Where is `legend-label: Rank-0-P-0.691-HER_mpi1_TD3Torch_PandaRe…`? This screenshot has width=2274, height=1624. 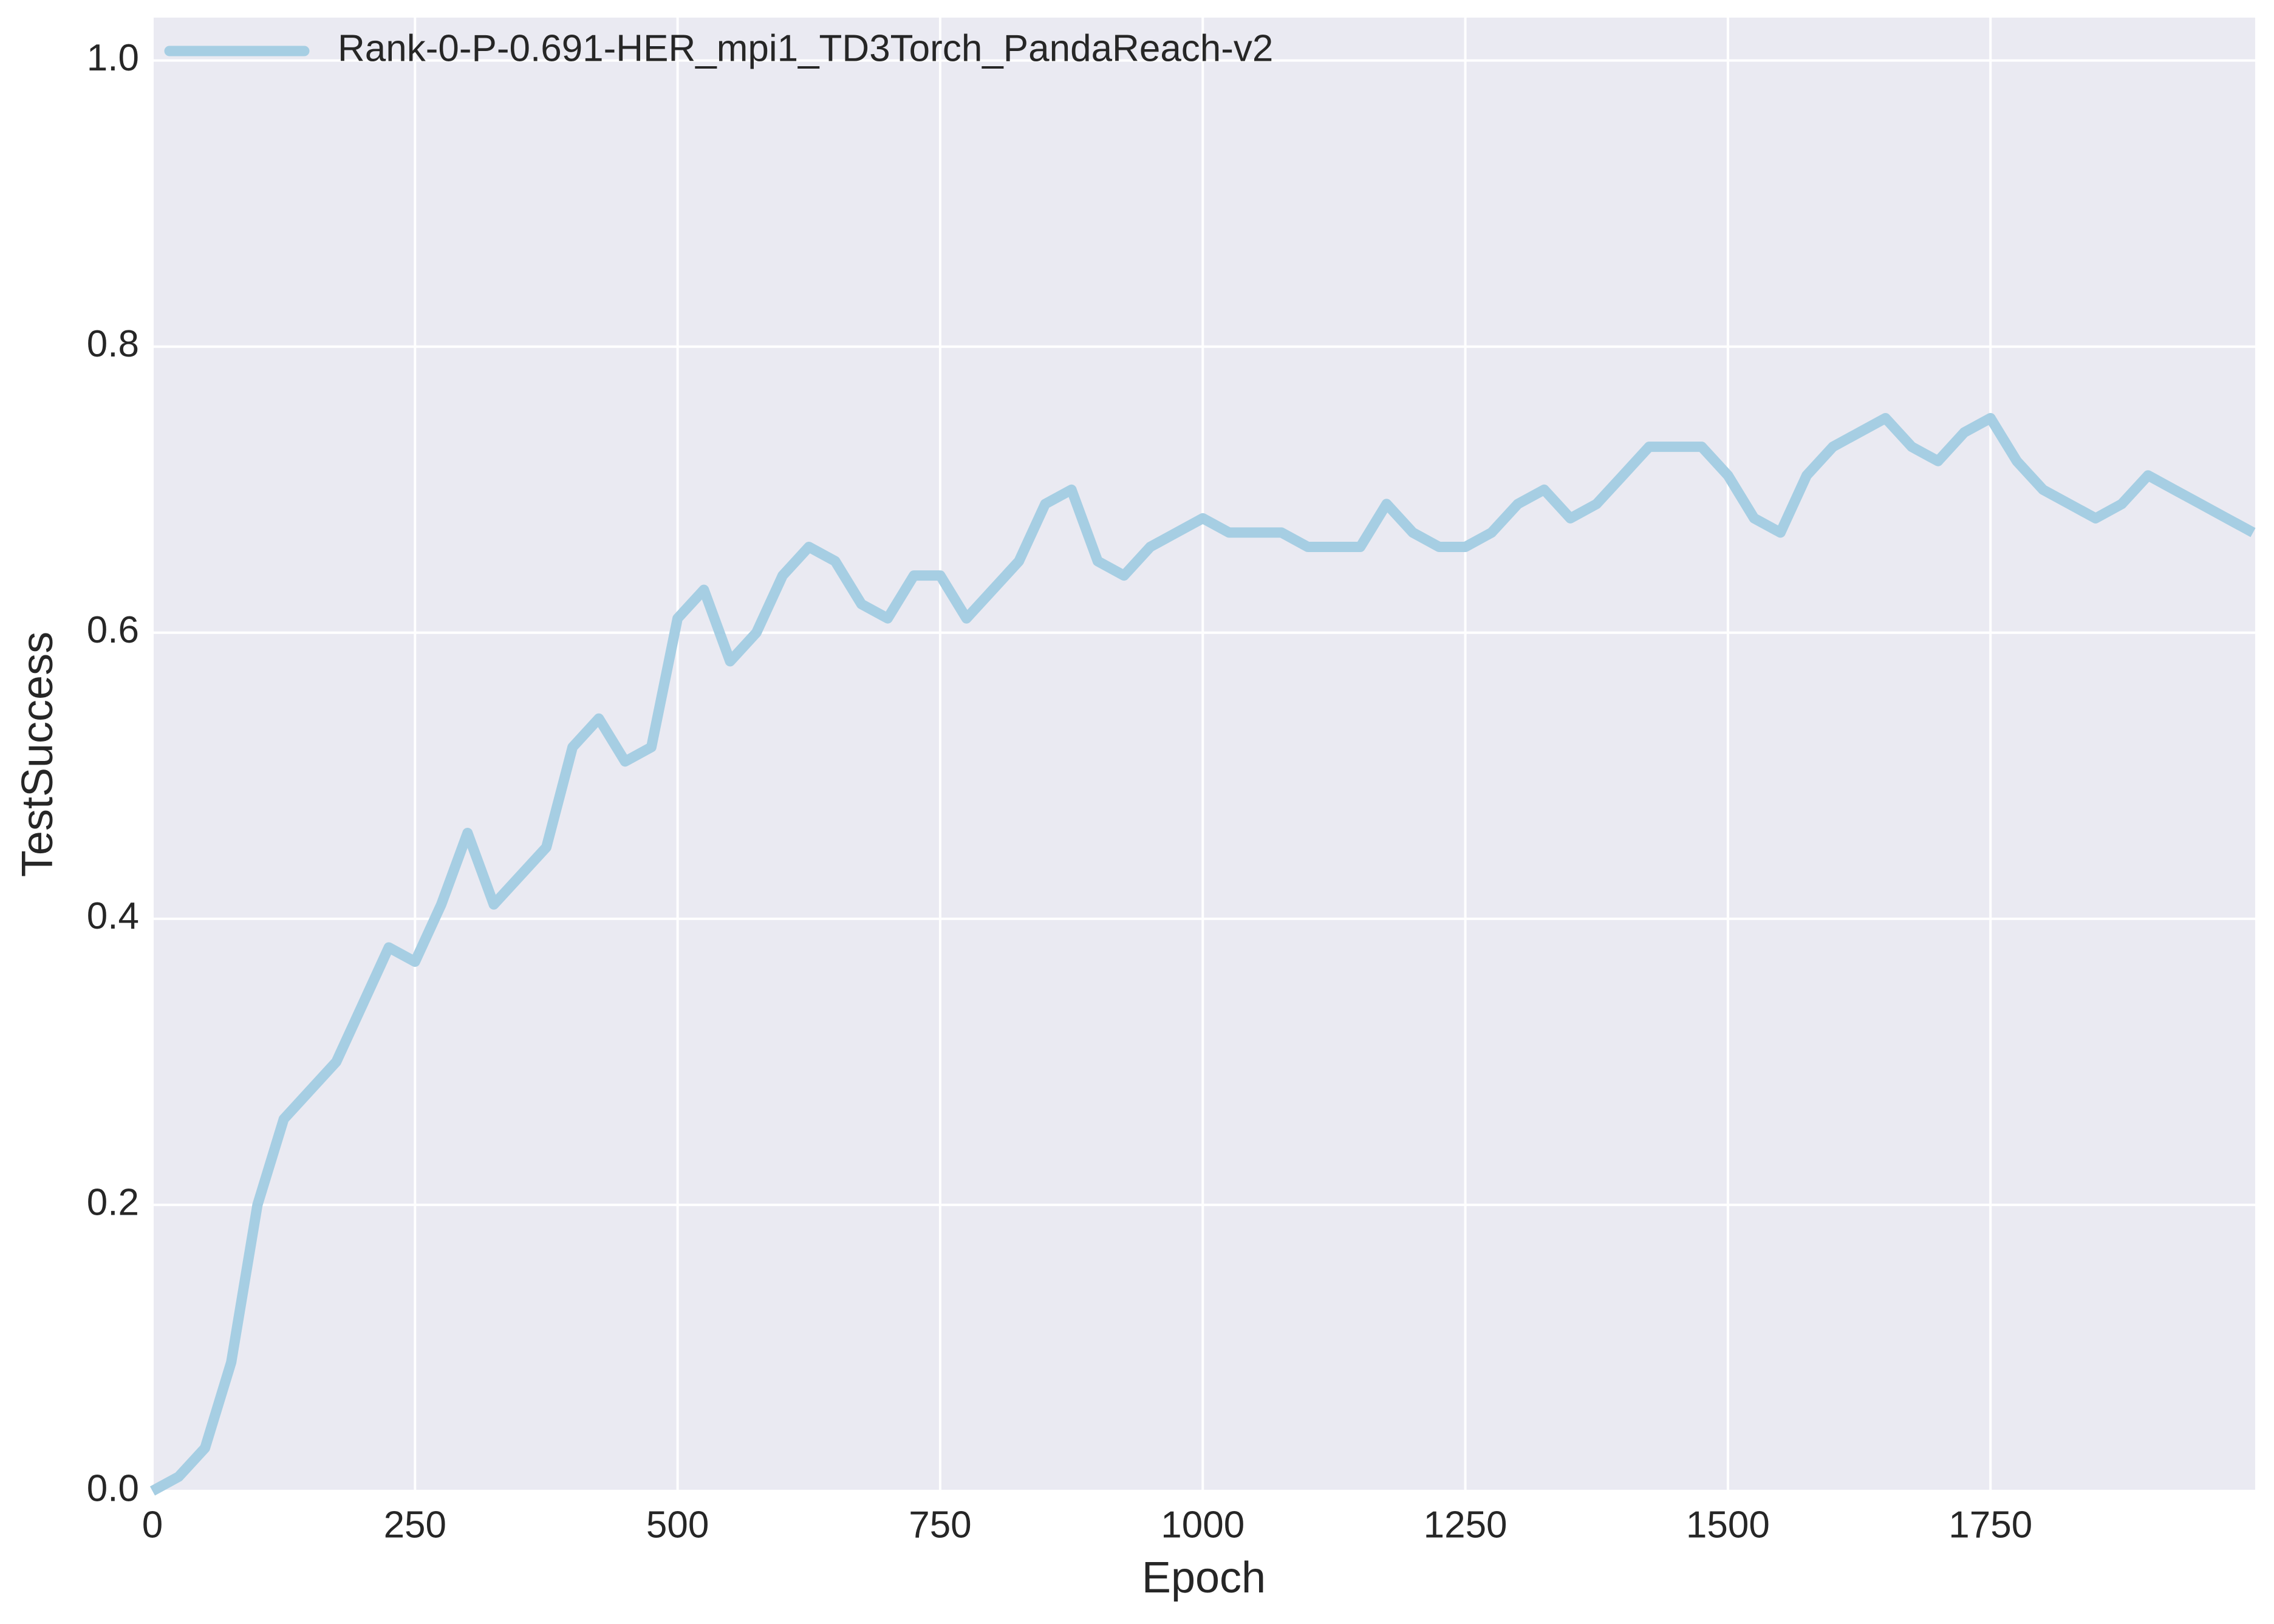
legend-label: Rank-0-P-0.691-HER_mpi1_TD3Torch_PandaRe… is located at coordinates (805, 48).